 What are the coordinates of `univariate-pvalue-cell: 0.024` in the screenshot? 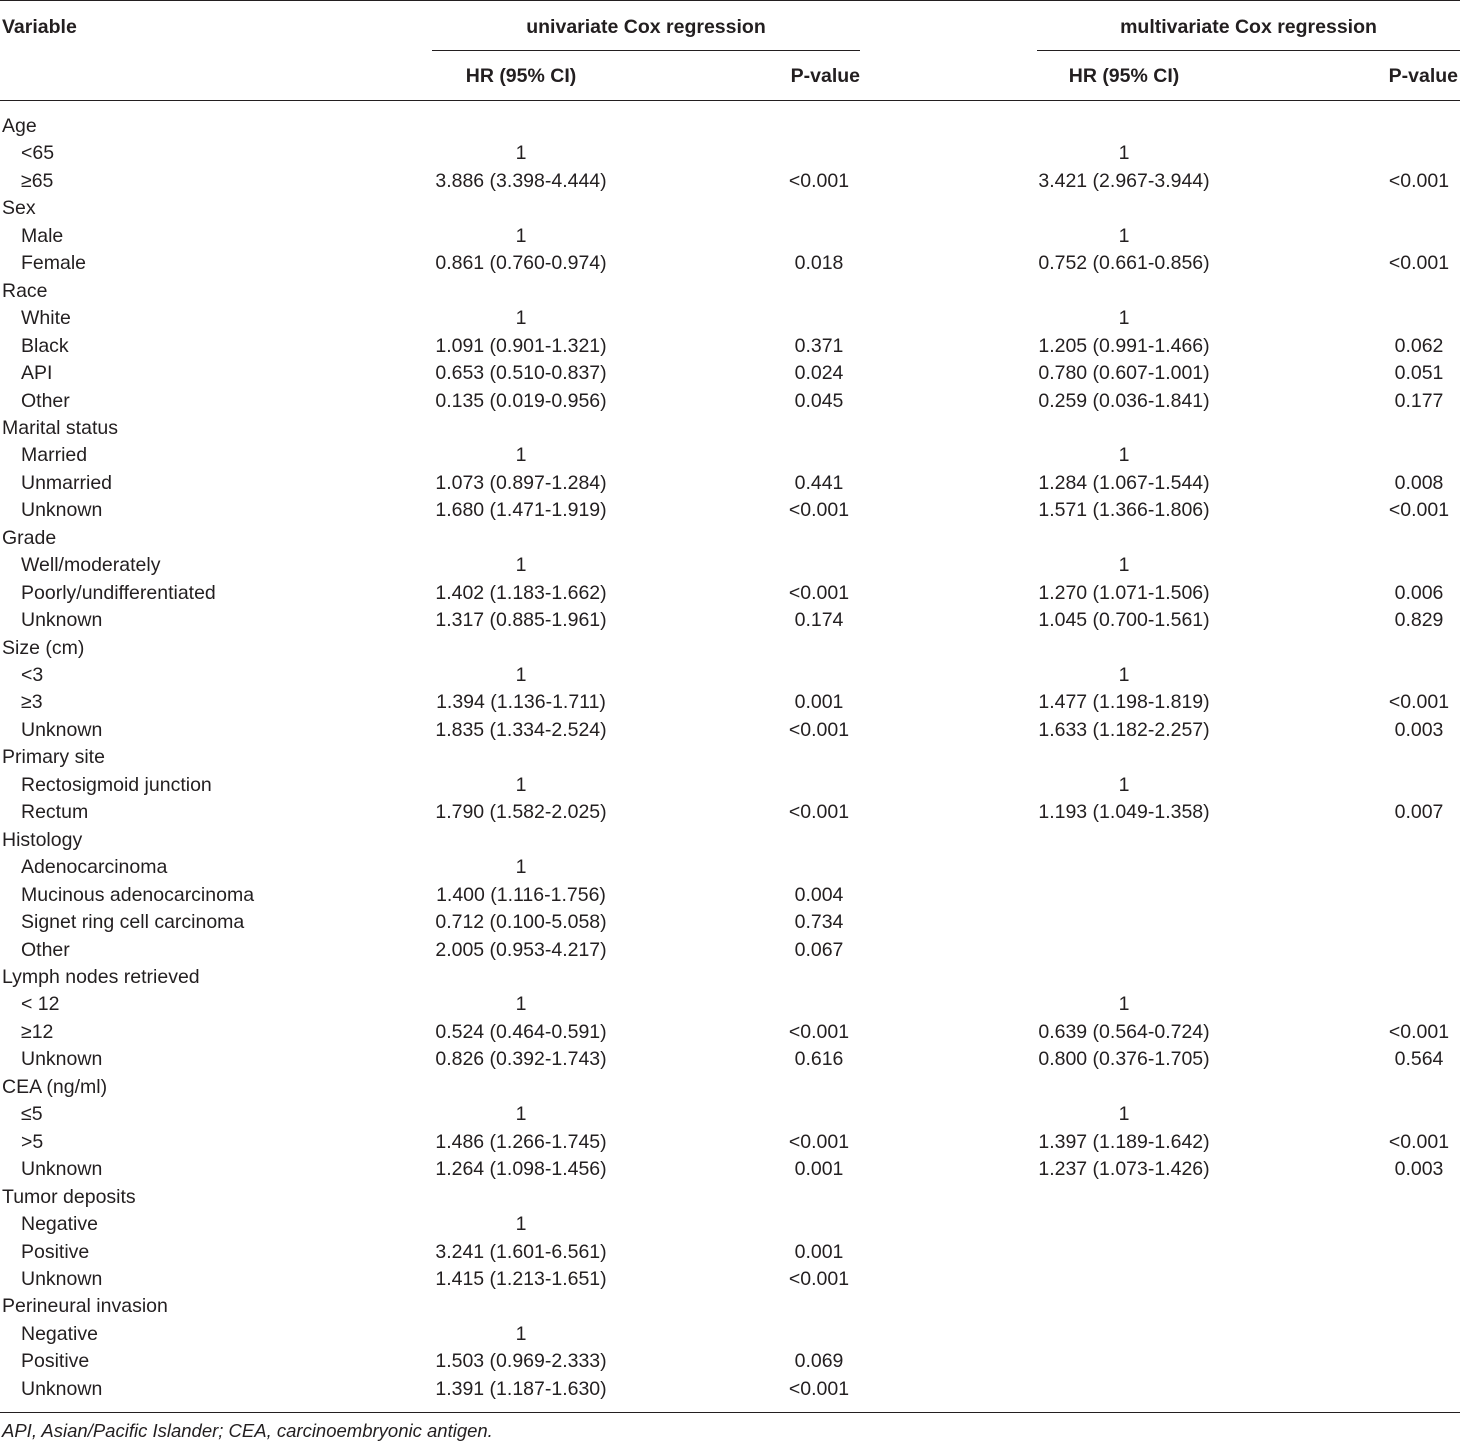 It's located at (819, 373).